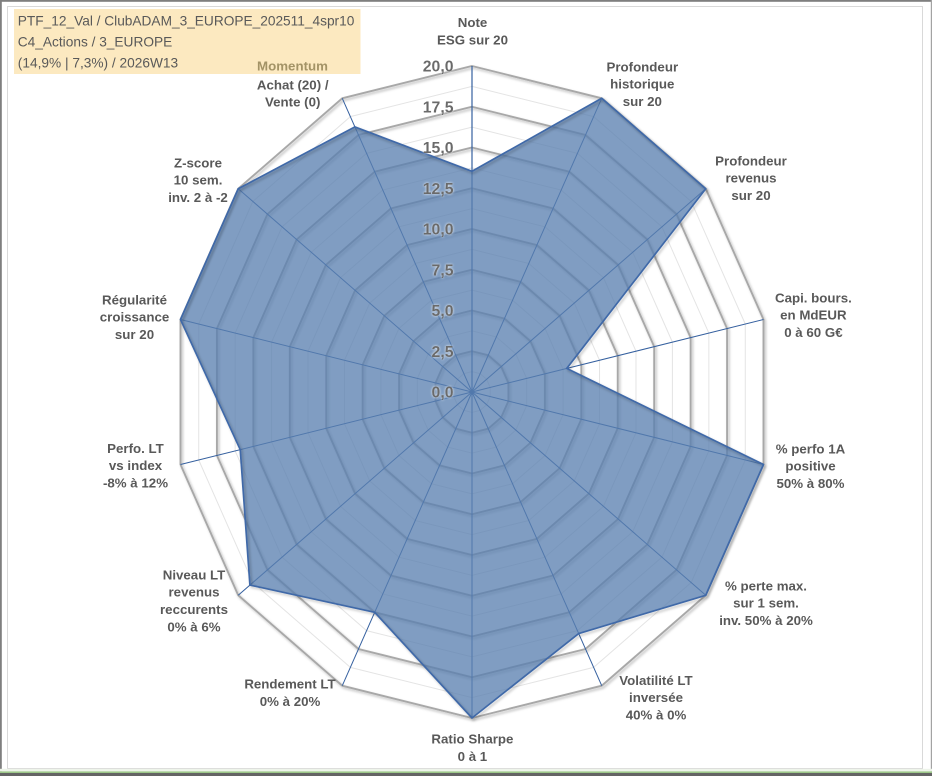 The width and height of the screenshot is (932, 776). What do you see at coordinates (292, 65) in the screenshot?
I see `svg-text: Momentum` at bounding box center [292, 65].